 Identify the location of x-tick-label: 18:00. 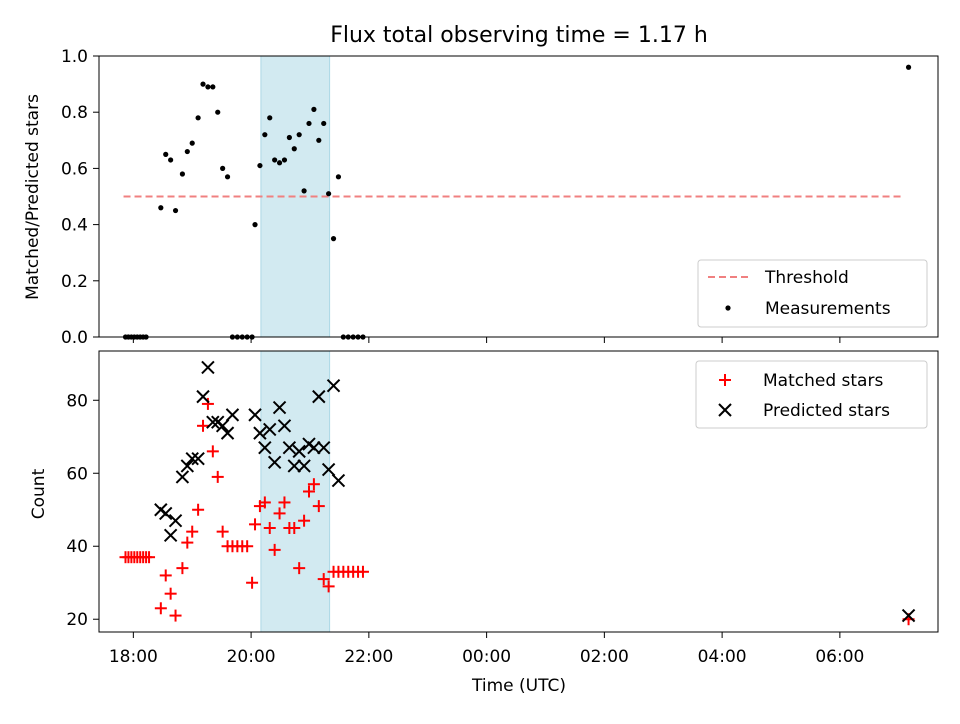
(133, 657).